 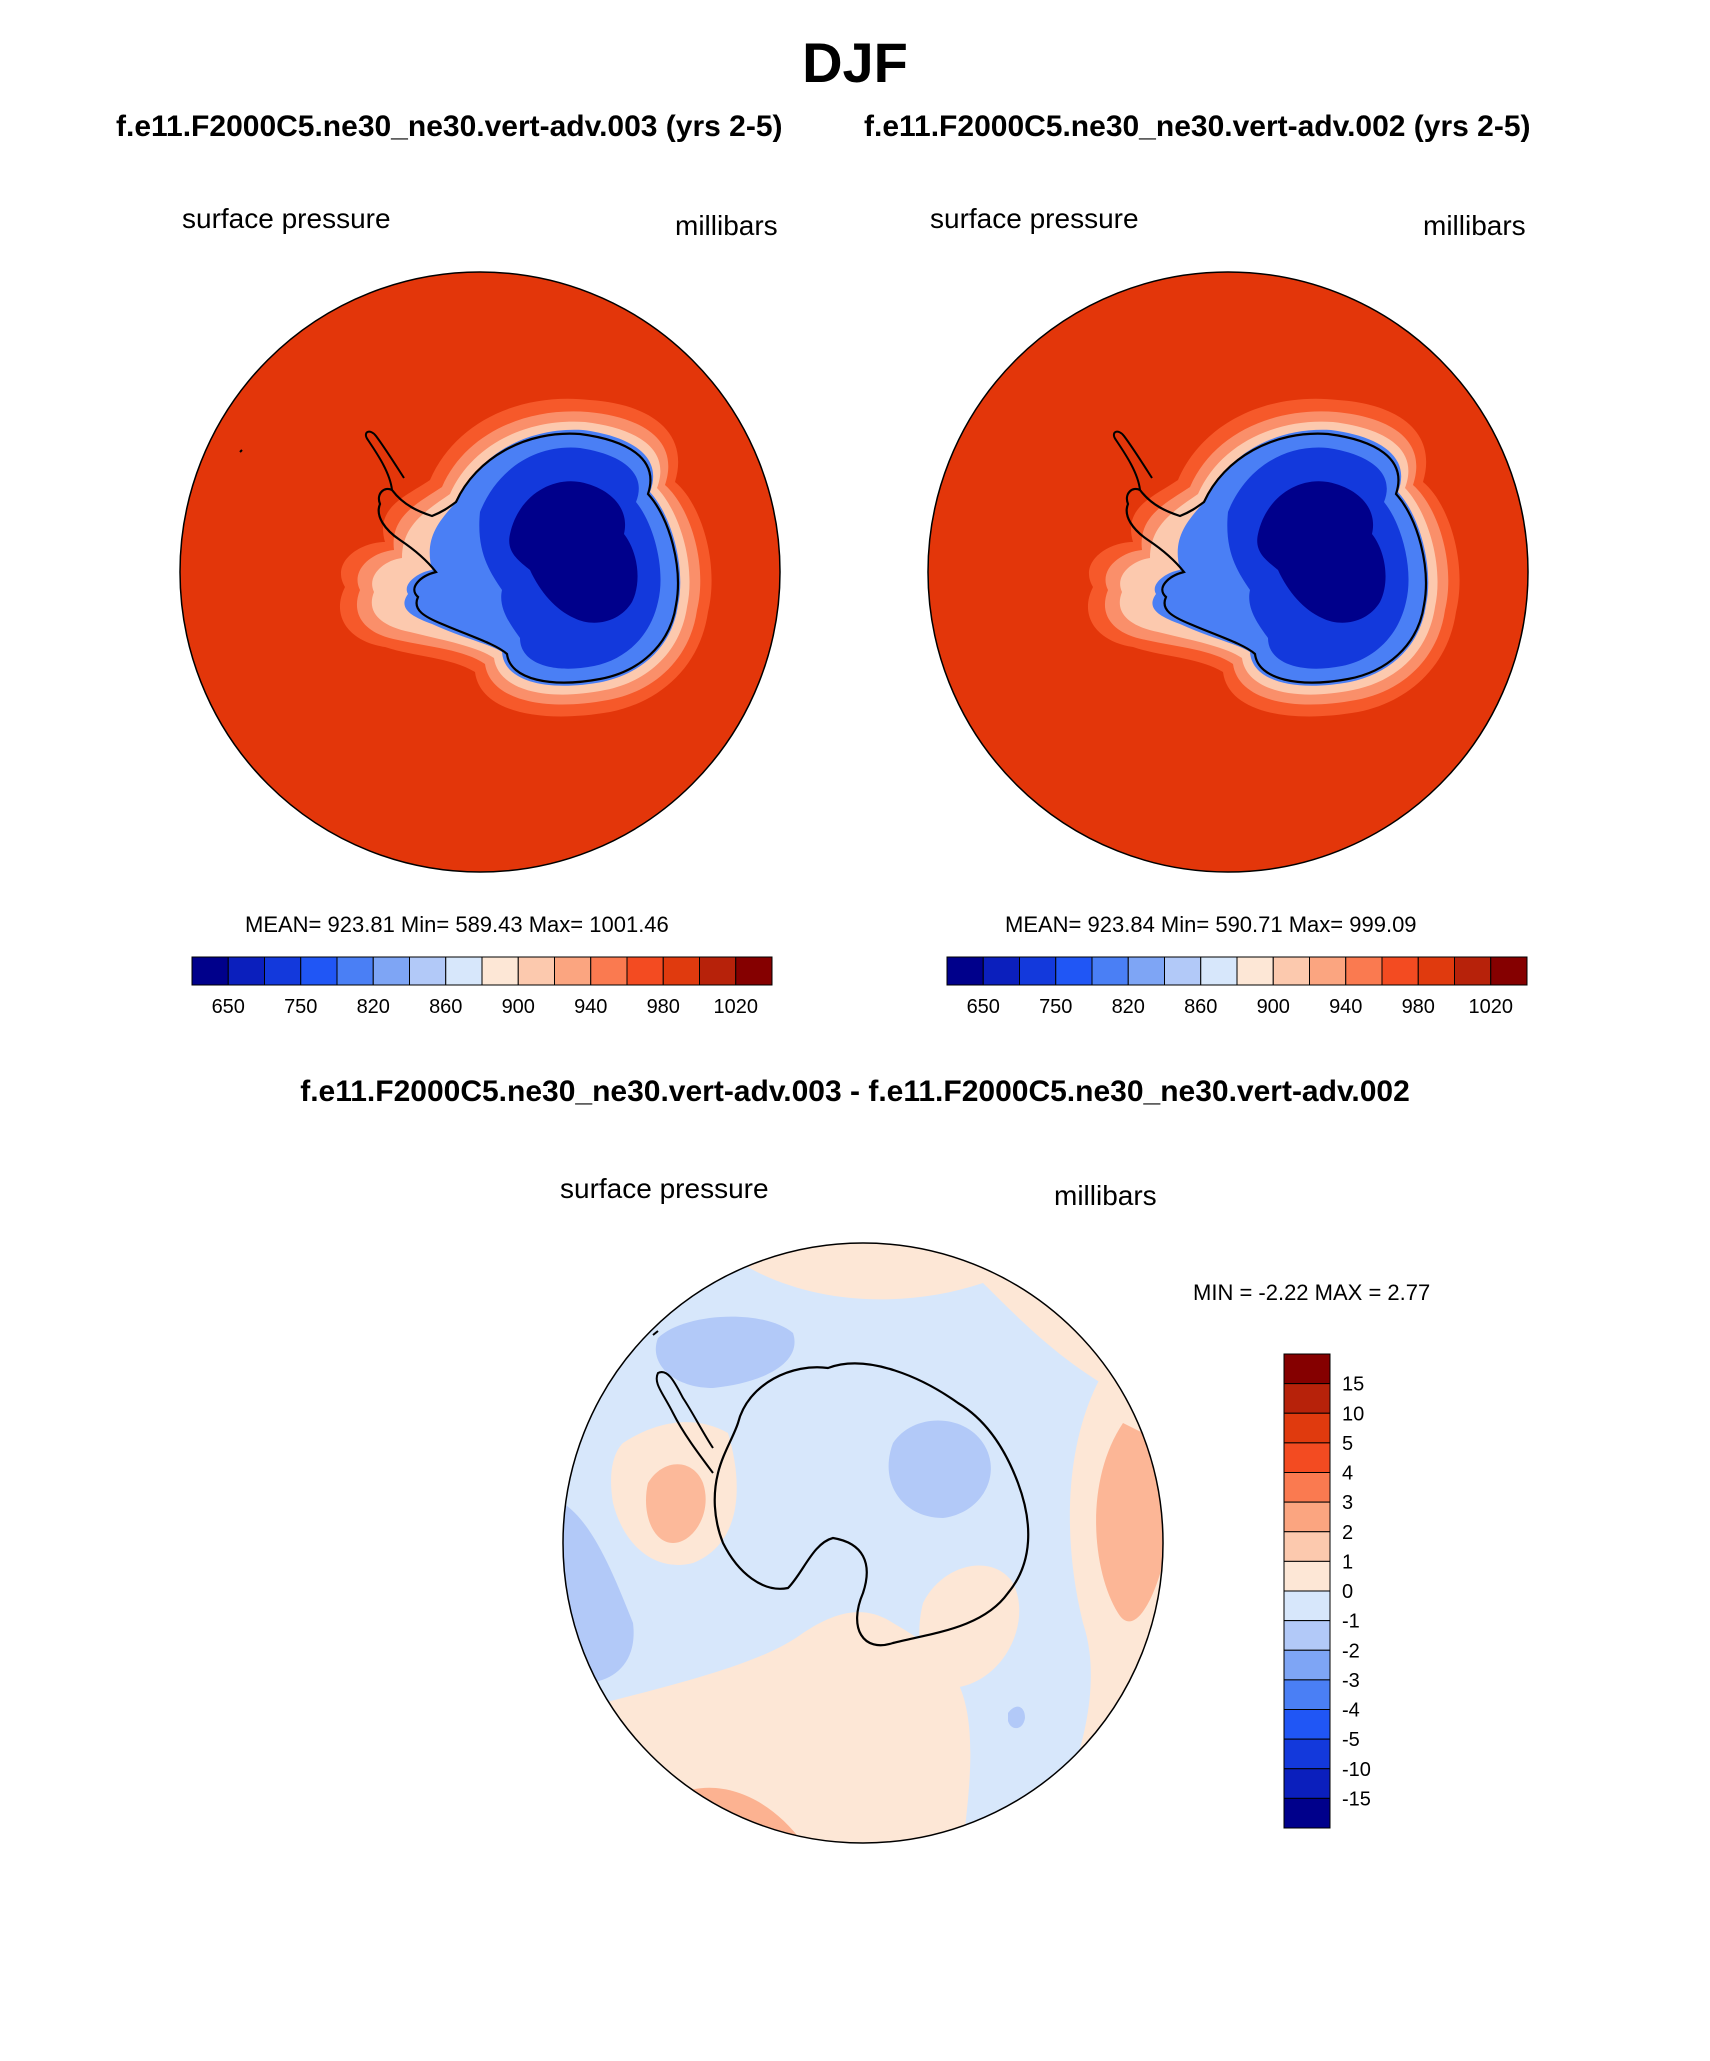 I want to click on ice-core, so click(x=573, y=552).